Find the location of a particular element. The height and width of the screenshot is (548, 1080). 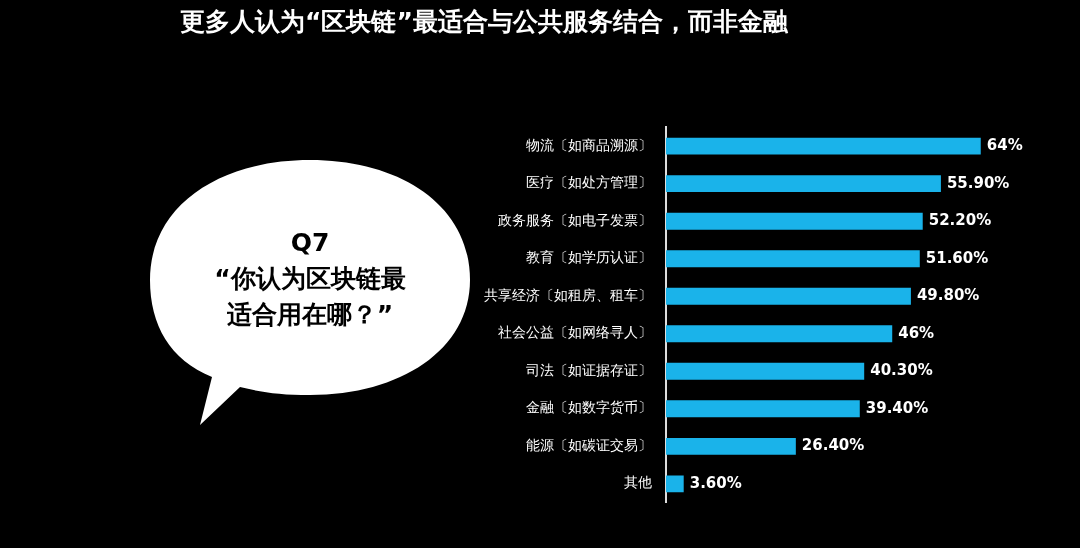

y-tick-label: 政务服务〔如电子发票〕 is located at coordinates (575, 219).